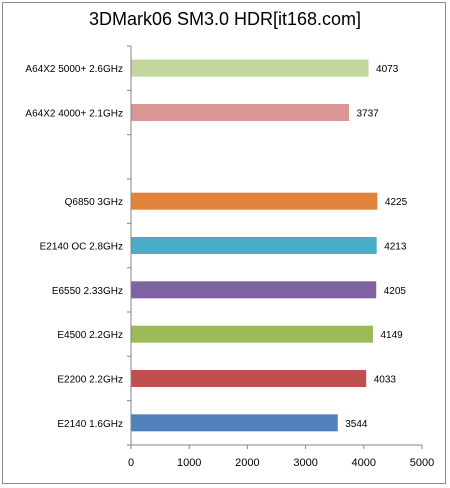  Describe the element at coordinates (391, 335) in the screenshot. I see `data-label: 4149` at that location.